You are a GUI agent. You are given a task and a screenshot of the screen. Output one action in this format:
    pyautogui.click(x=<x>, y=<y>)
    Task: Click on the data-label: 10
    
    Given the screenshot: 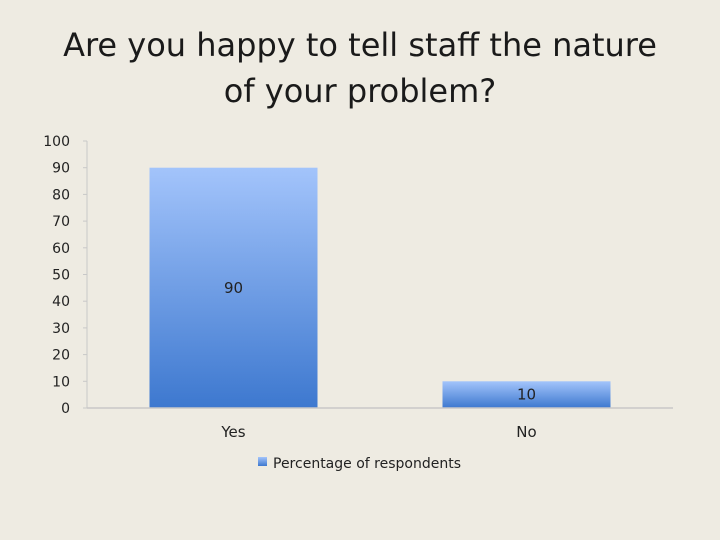 What is the action you would take?
    pyautogui.click(x=526, y=395)
    